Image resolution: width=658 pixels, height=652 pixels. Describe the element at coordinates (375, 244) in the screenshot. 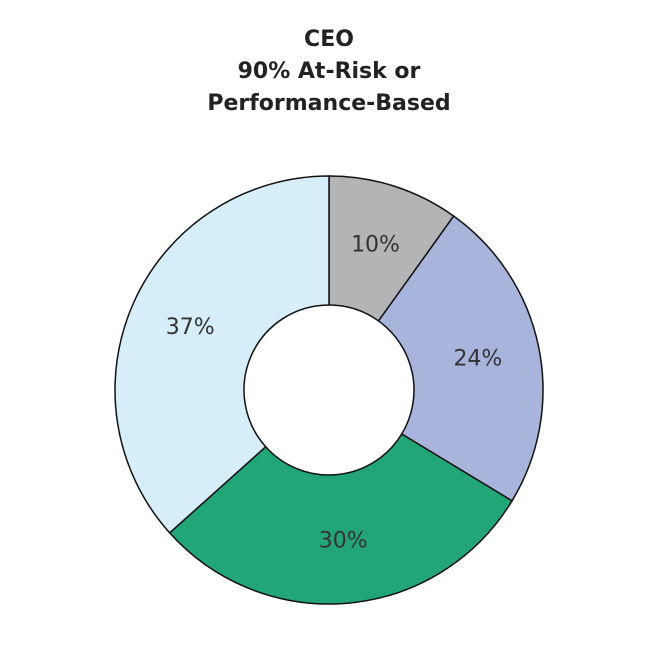

I see `value-label: 10%` at that location.